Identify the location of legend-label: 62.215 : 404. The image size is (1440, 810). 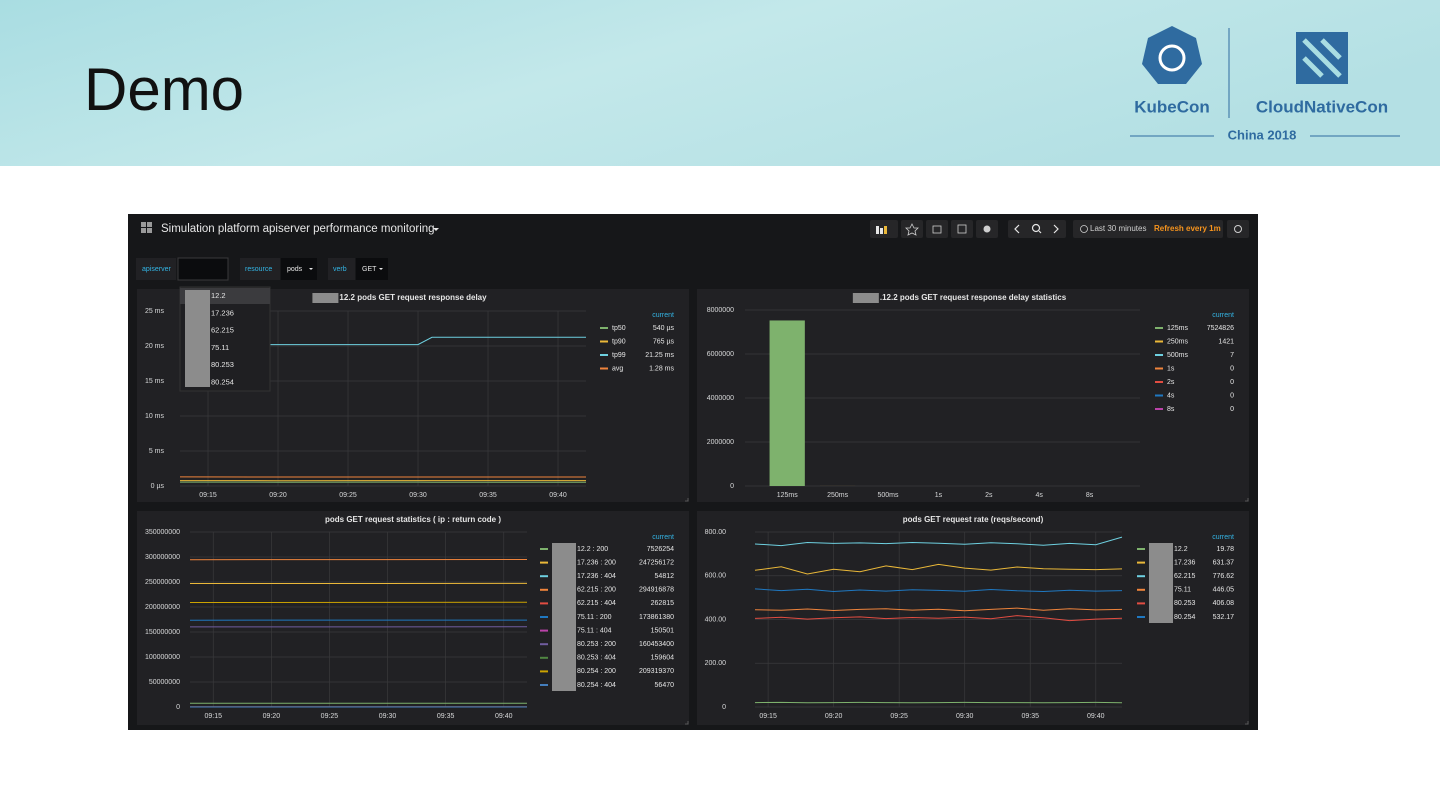
(596, 603).